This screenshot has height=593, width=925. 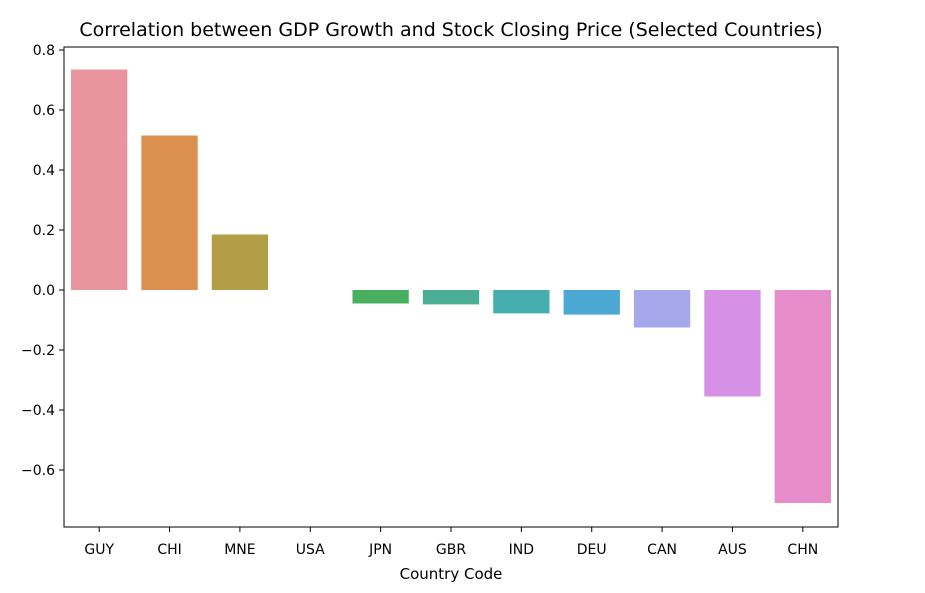 I want to click on y-axis: 0.8 0.6 0.4 0.2 0.0 −0.2 −0.4 −0.6, so click(x=42, y=261).